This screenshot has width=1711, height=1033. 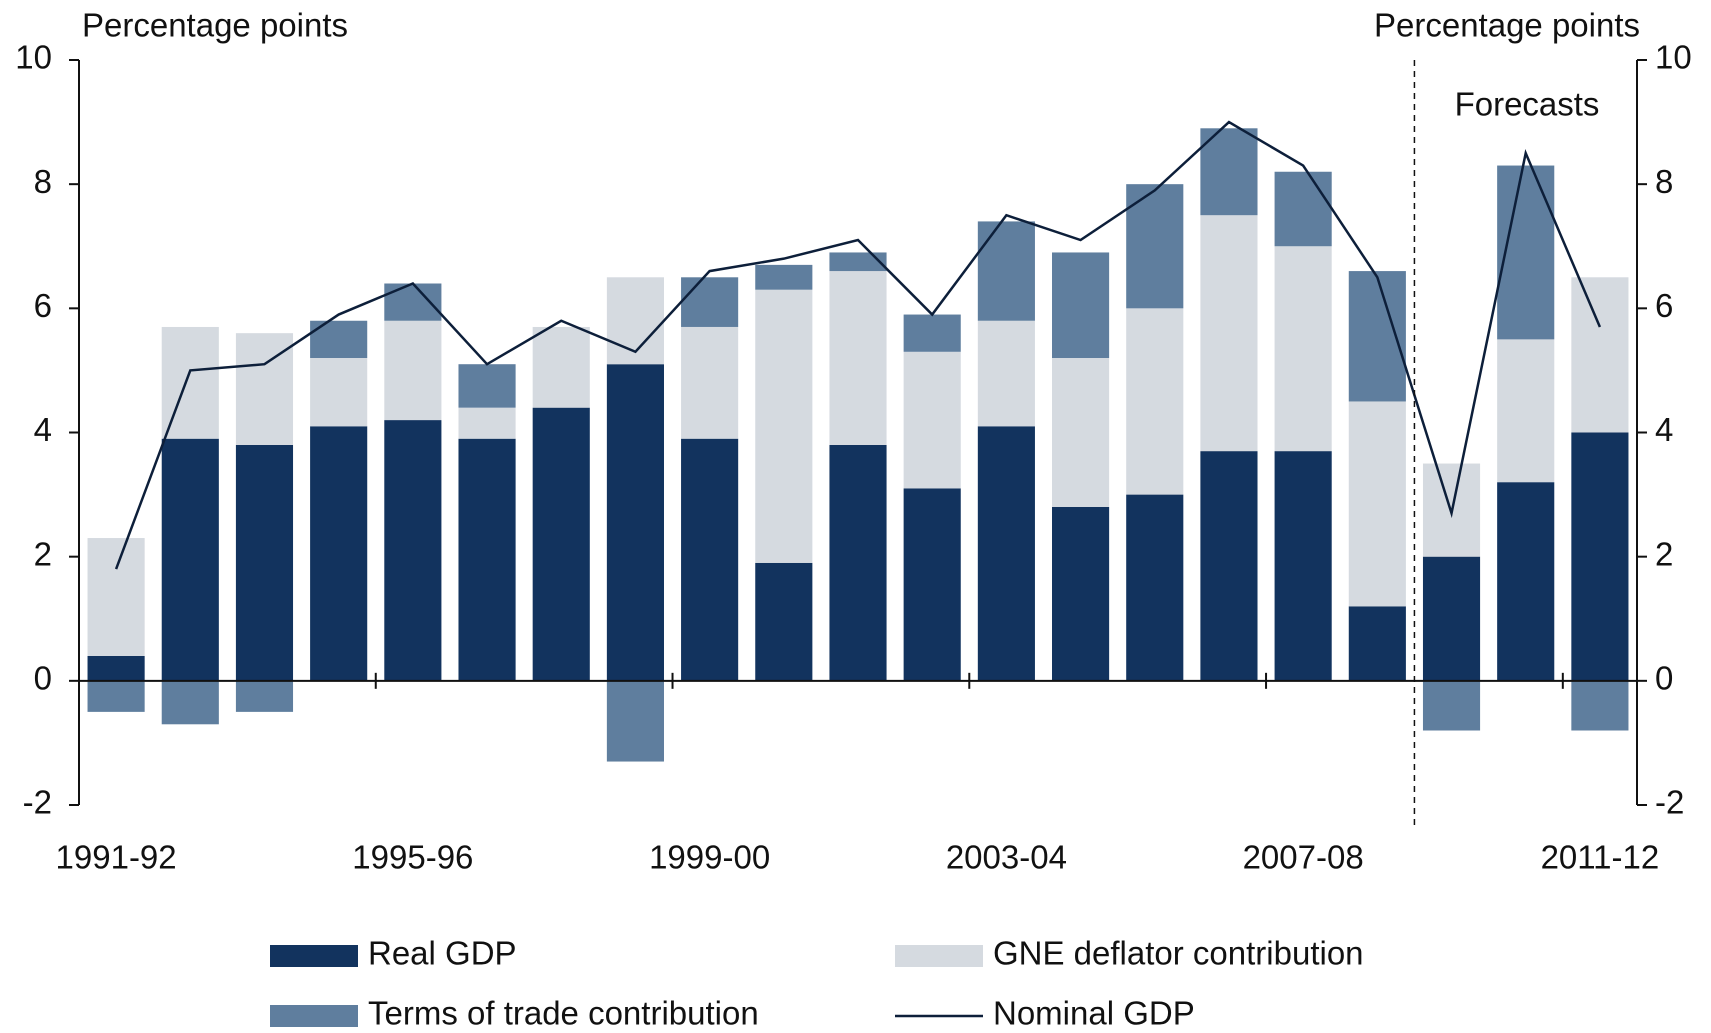 I want to click on x-tick-label: 1995-96, so click(x=412, y=857).